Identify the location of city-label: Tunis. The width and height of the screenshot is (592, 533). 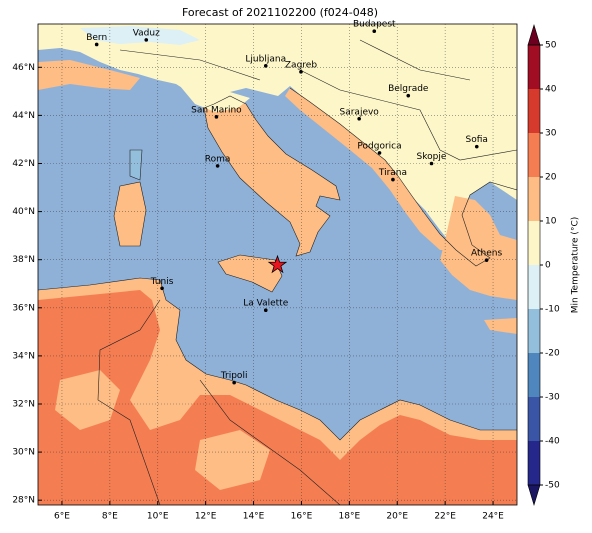
(162, 282).